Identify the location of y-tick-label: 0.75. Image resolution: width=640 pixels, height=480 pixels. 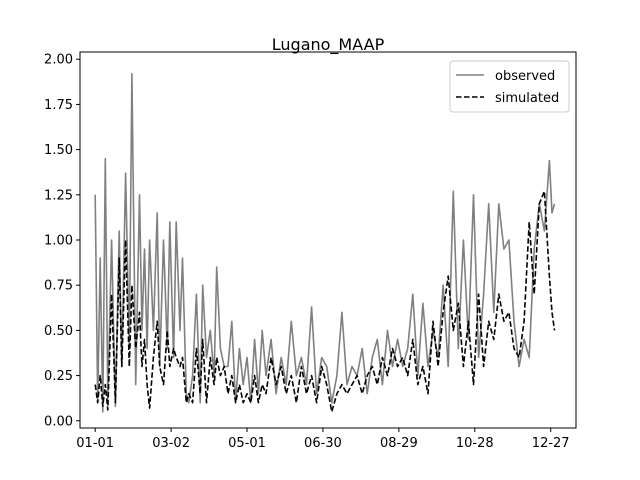
(58, 286).